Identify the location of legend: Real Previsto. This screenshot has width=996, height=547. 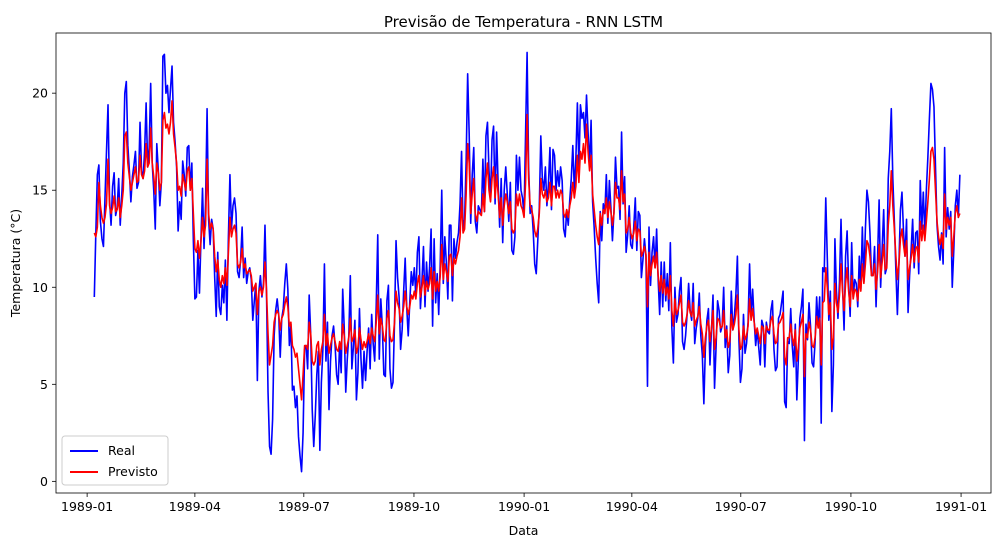
(115, 460).